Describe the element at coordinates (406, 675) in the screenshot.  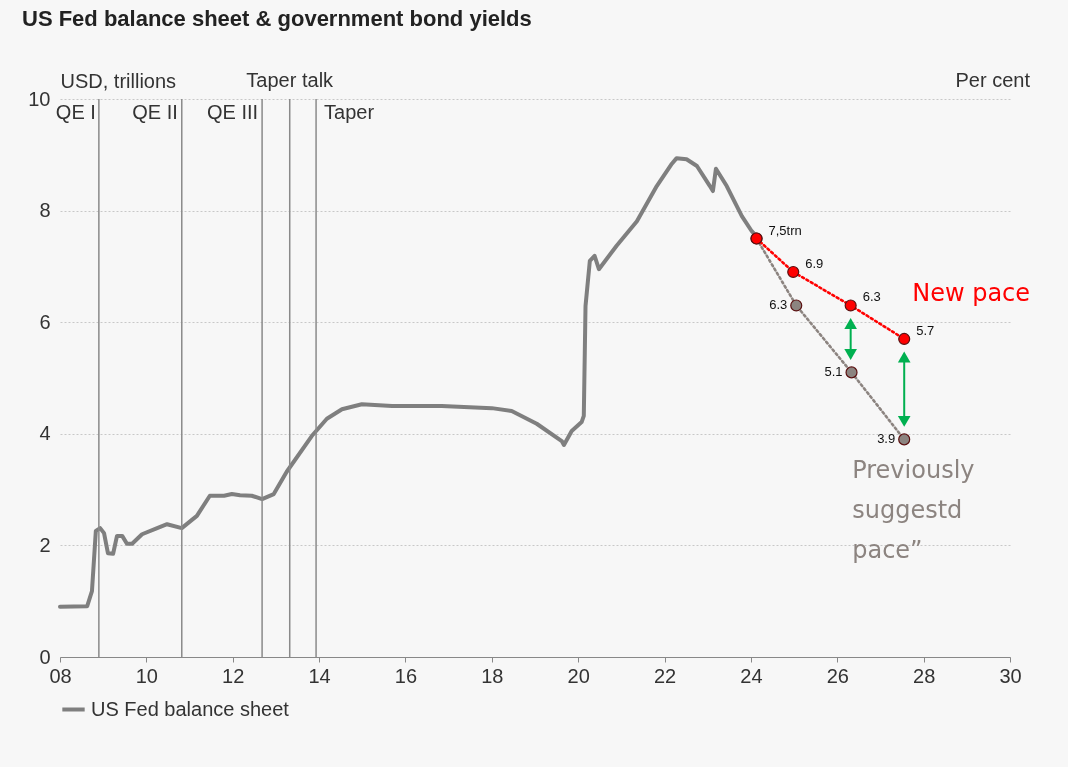
I see `x-tick-label: 16` at that location.